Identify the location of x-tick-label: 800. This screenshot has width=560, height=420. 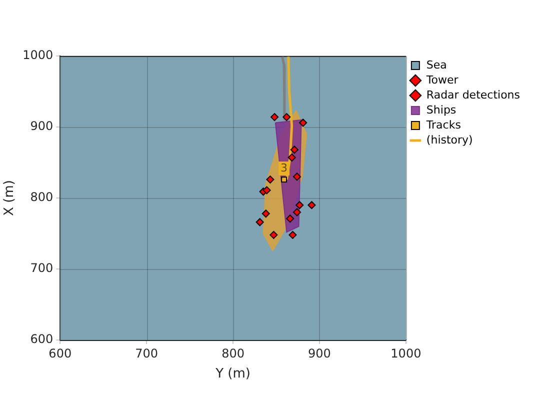
(233, 353).